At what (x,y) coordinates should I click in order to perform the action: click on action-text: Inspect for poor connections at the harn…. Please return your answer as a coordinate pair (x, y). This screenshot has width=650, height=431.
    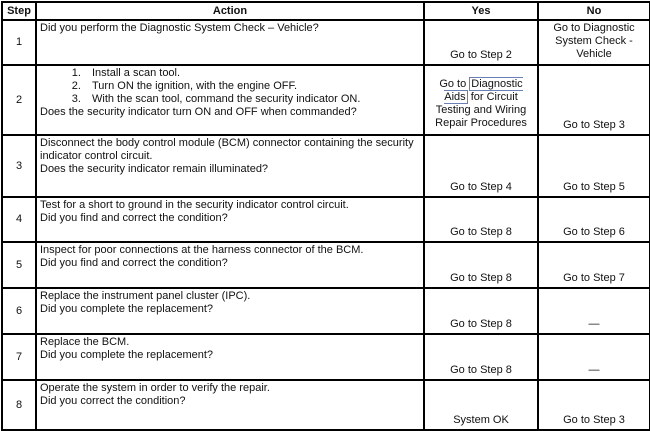
    Looking at the image, I should click on (202, 250).